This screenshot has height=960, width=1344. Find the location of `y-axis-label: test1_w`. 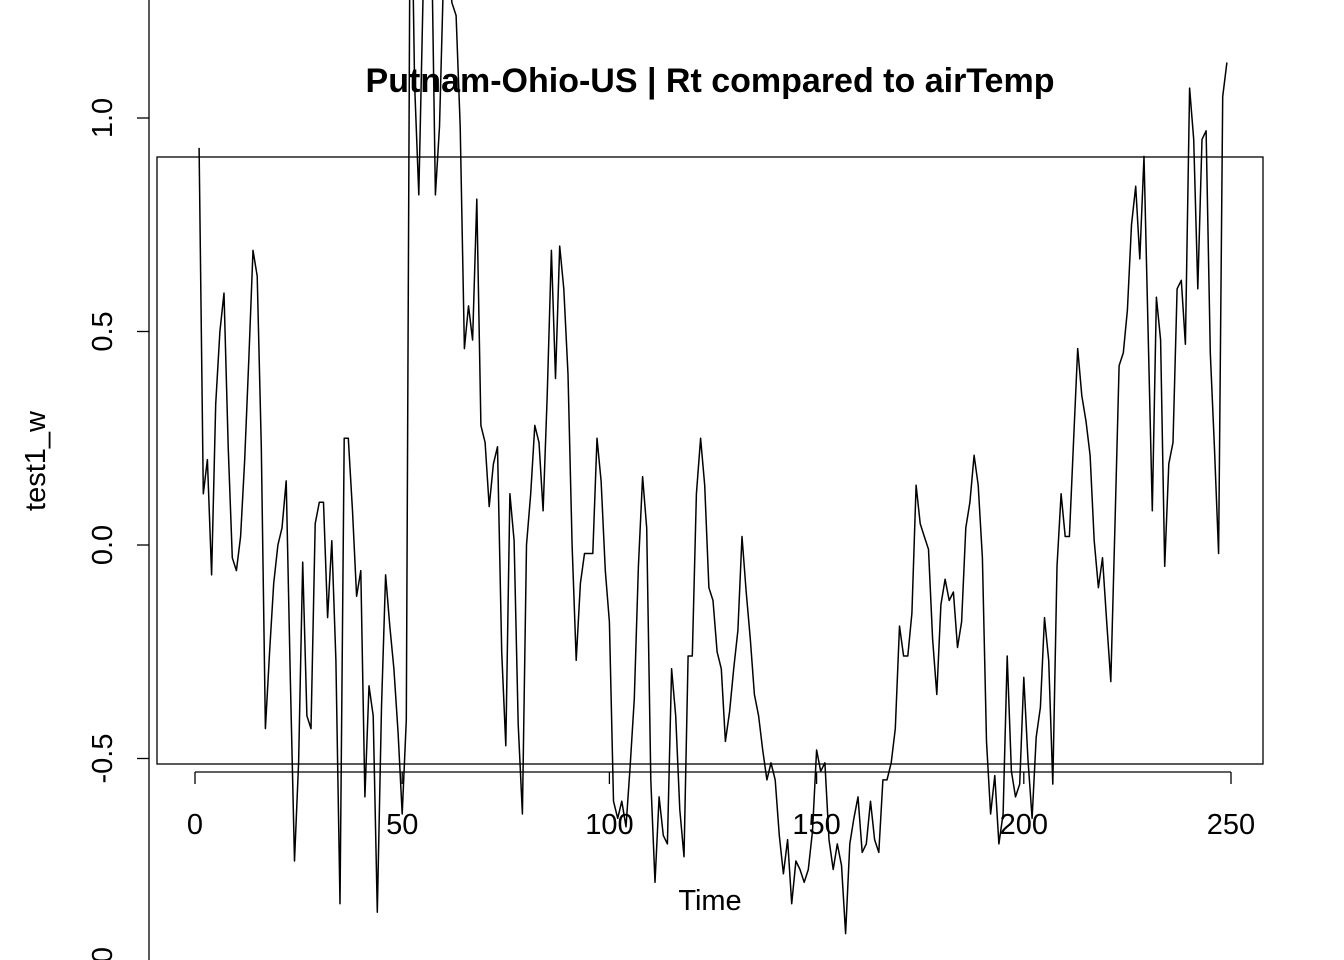

y-axis-label: test1_w is located at coordinates (36, 460).